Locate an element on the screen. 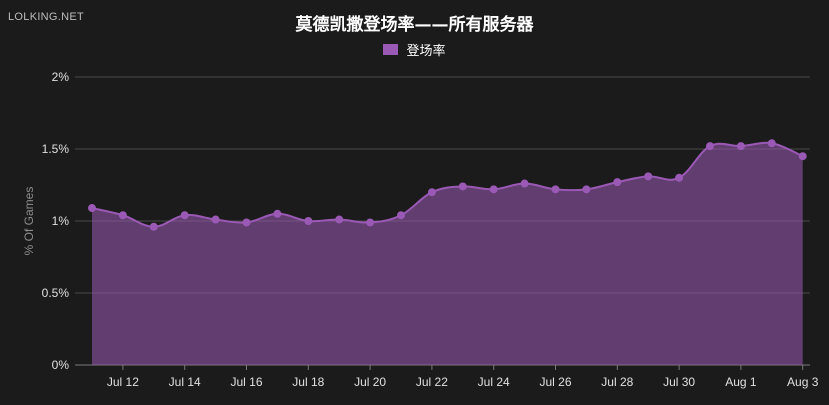 The height and width of the screenshot is (405, 829). legend-swatch is located at coordinates (391, 49).